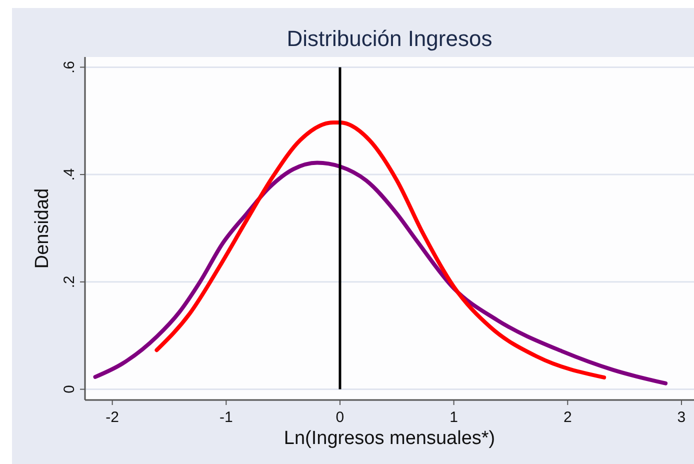  I want to click on y-tick-label: .2, so click(69, 282).